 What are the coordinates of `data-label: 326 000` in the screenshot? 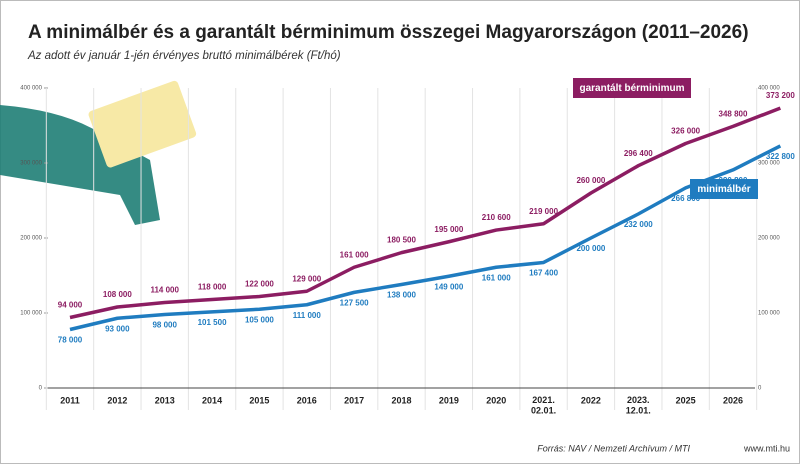 It's located at (685, 131).